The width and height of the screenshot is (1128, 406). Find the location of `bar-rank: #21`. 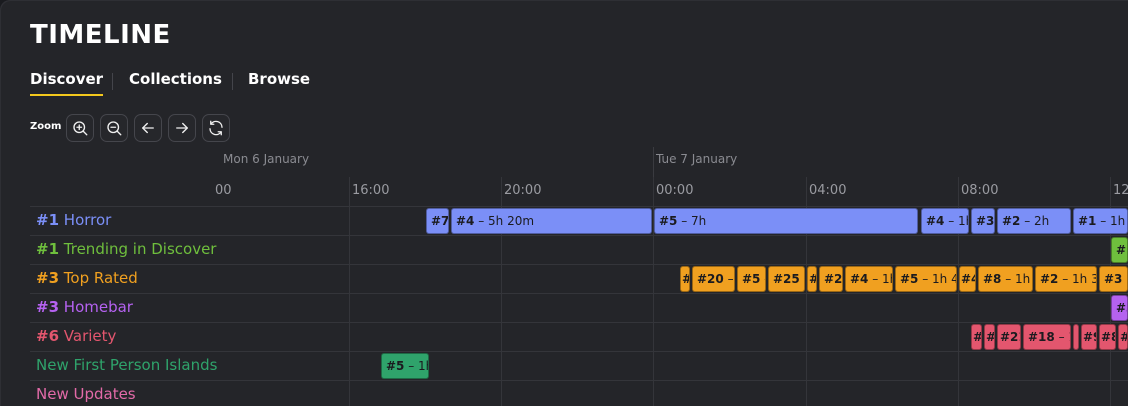

bar-rank: #21 is located at coordinates (1010, 337).